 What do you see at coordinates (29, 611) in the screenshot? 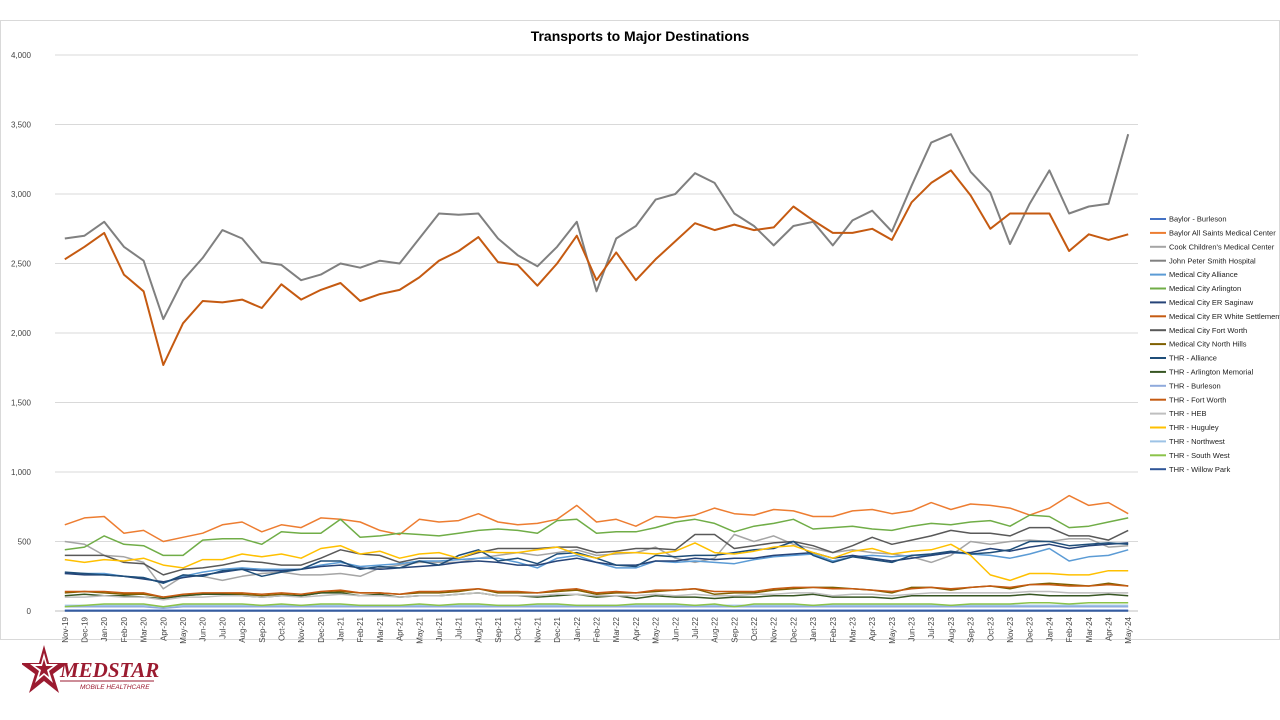
I see `y-tick-label: 0` at bounding box center [29, 611].